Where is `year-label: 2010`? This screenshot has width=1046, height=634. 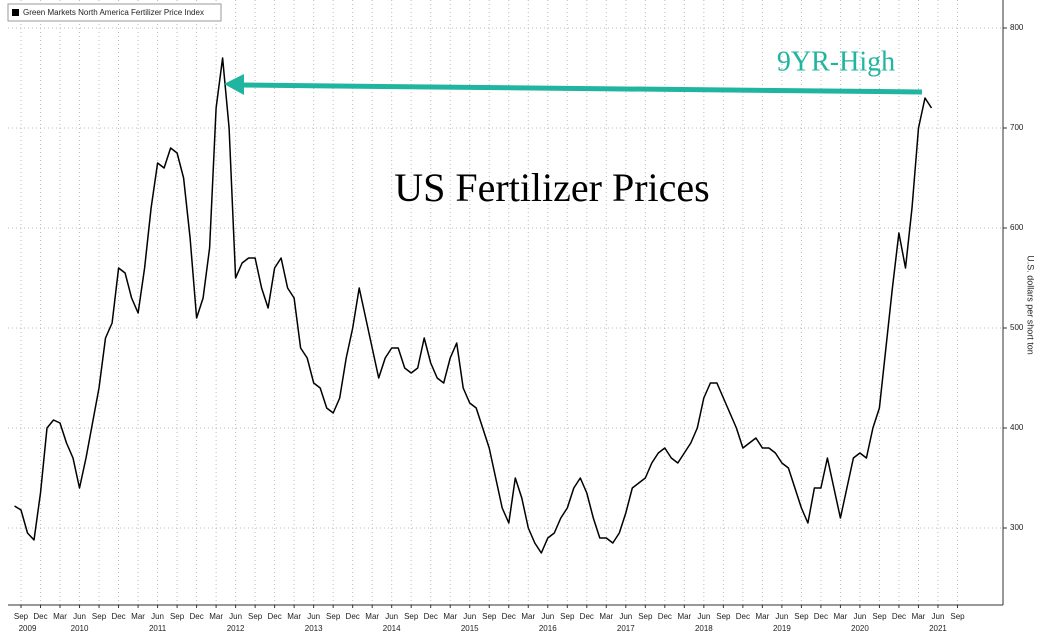
year-label: 2010 is located at coordinates (80, 628).